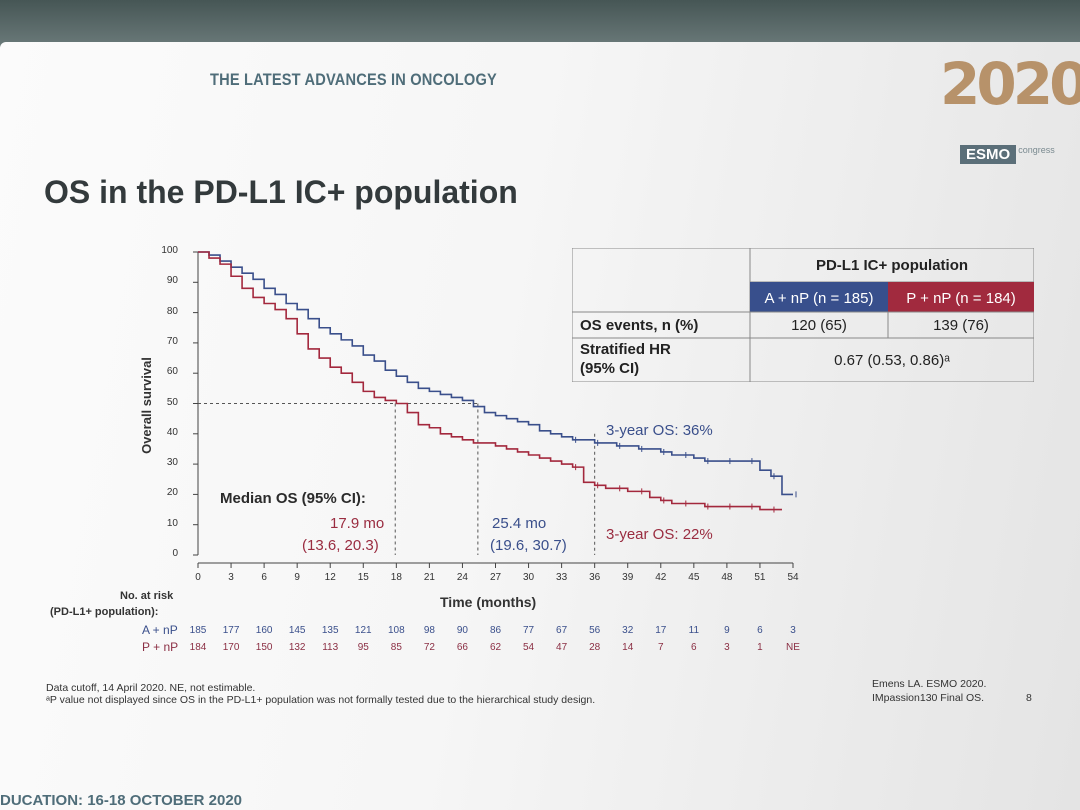 This screenshot has height=810, width=1080. I want to click on median-a-value: 25.4 mo, so click(519, 523).